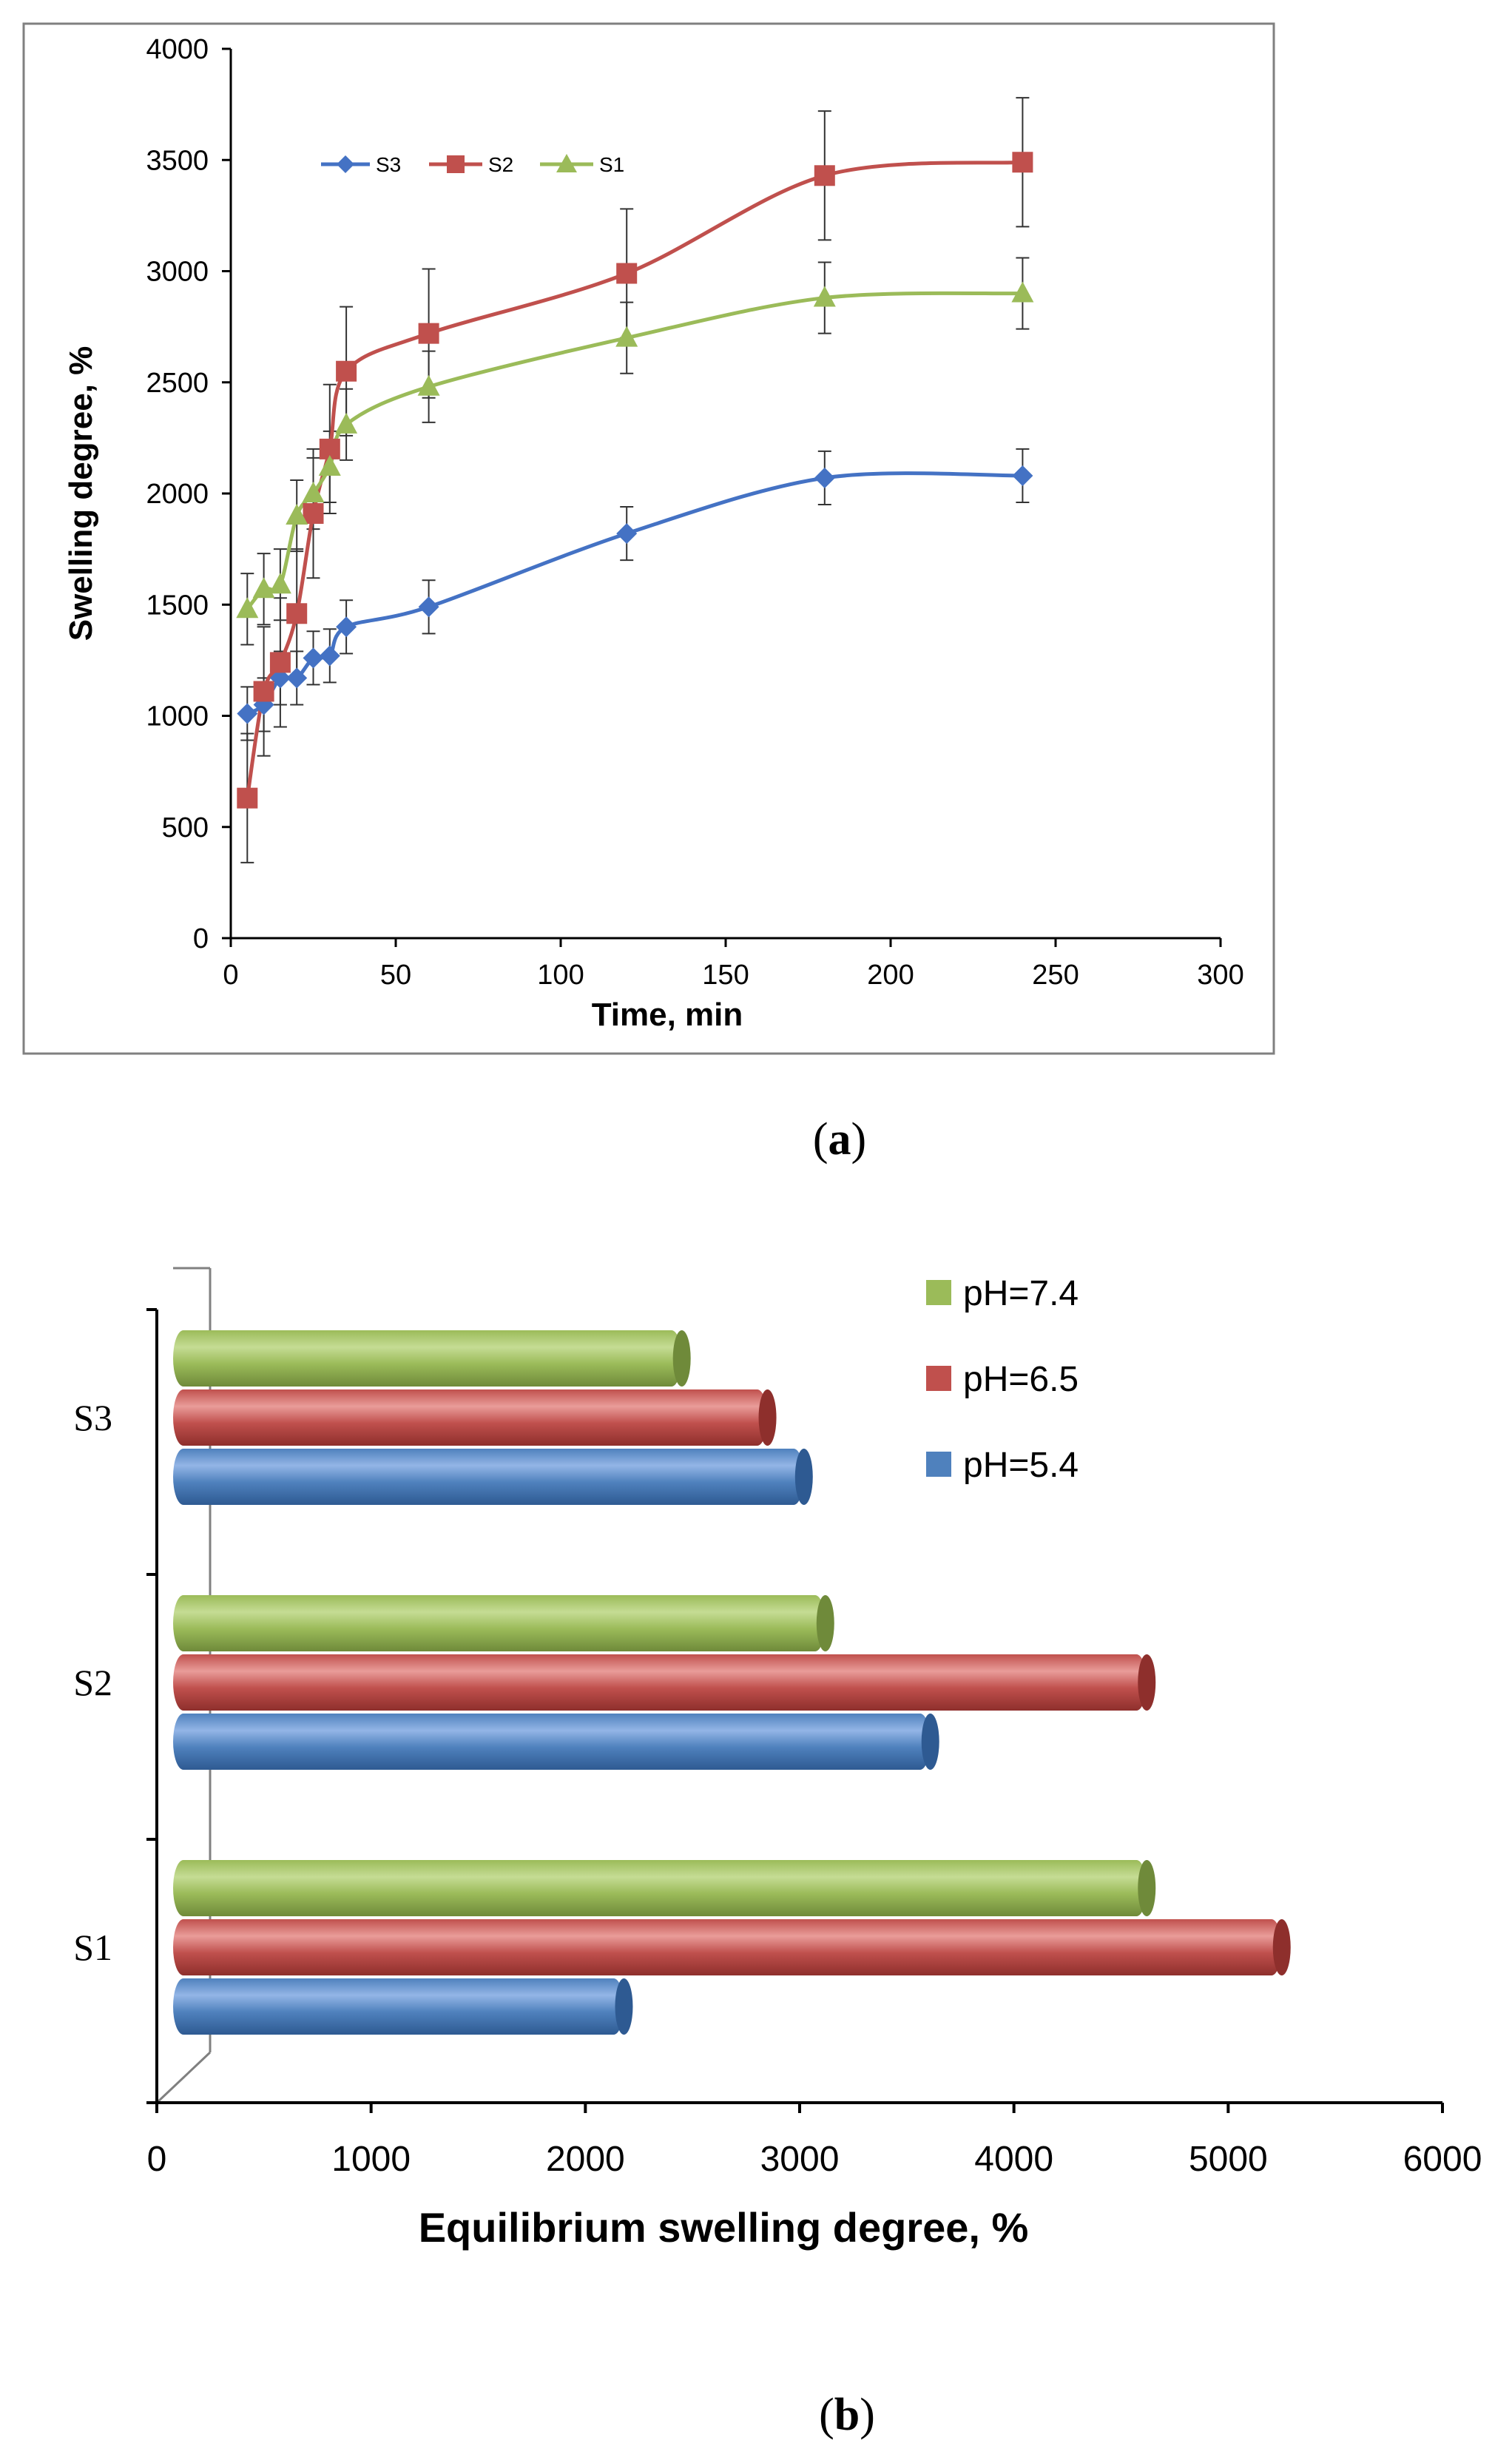 The height and width of the screenshot is (2446, 1512). I want to click on x-tick-label: 6000, so click(1442, 2159).